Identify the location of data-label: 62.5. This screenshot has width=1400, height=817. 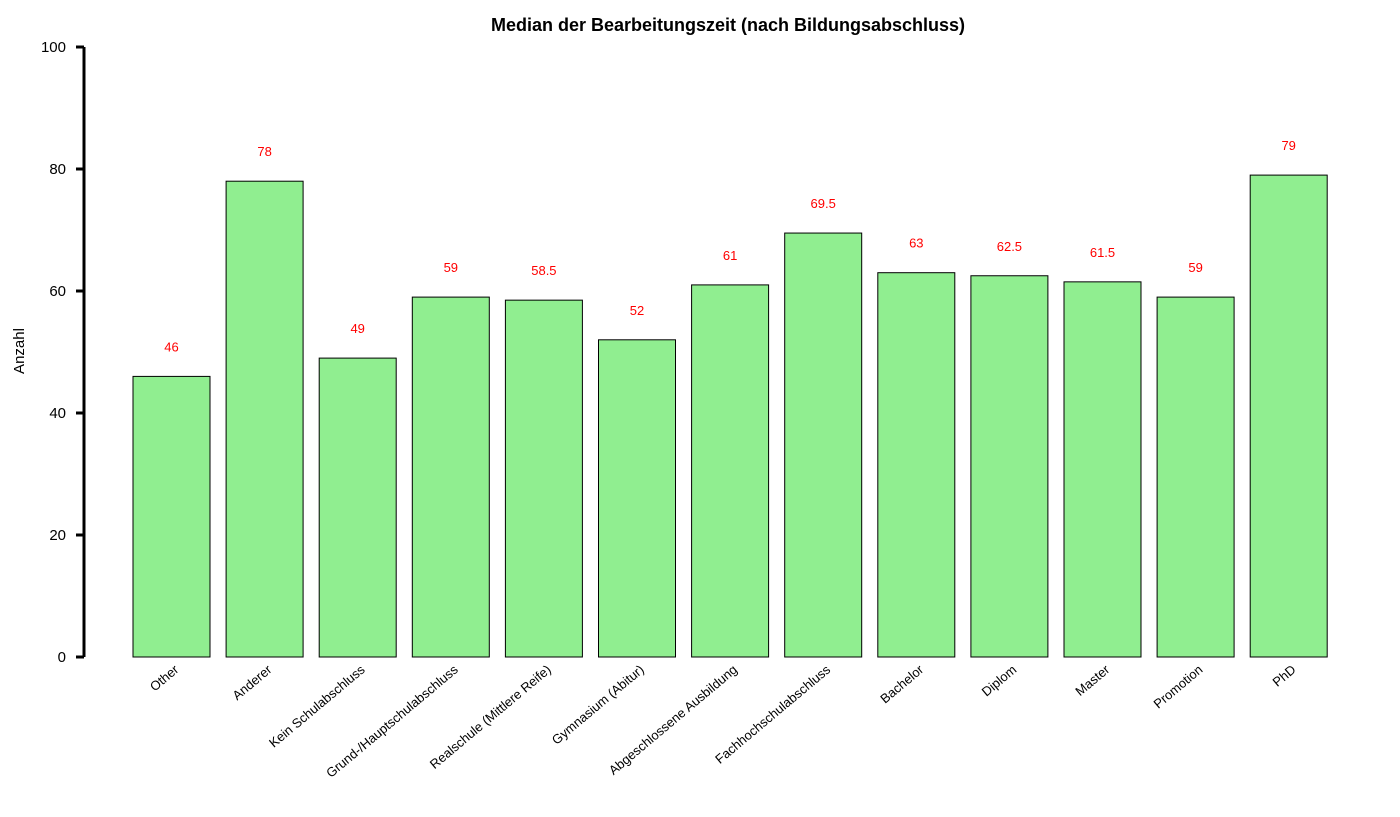
(1009, 246).